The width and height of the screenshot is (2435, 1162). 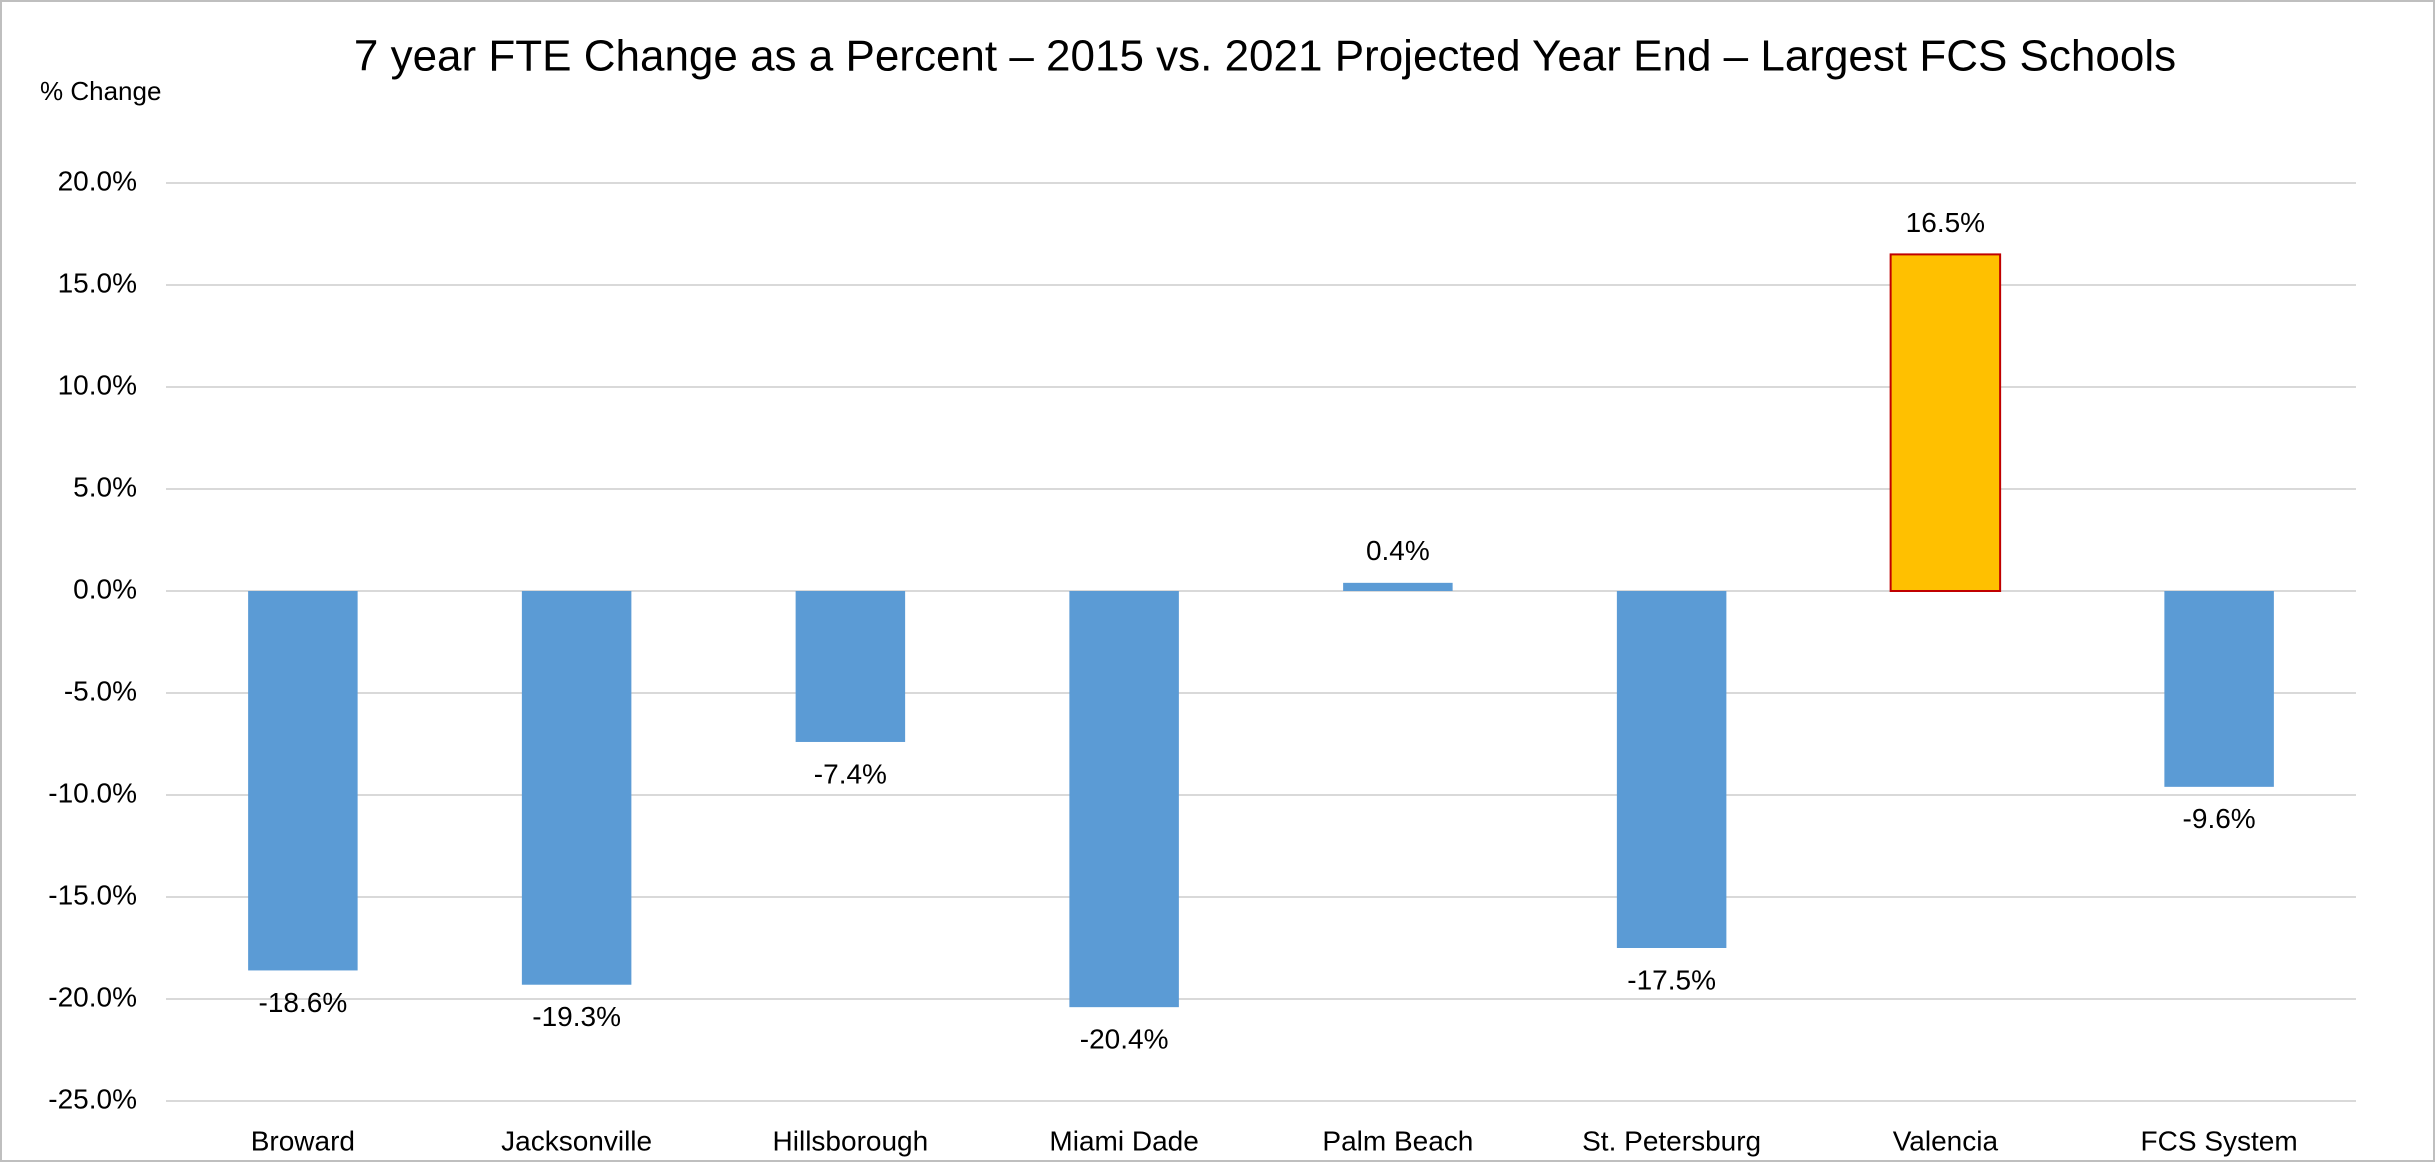 I want to click on x-tick-label: FCS System, so click(x=2219, y=1140).